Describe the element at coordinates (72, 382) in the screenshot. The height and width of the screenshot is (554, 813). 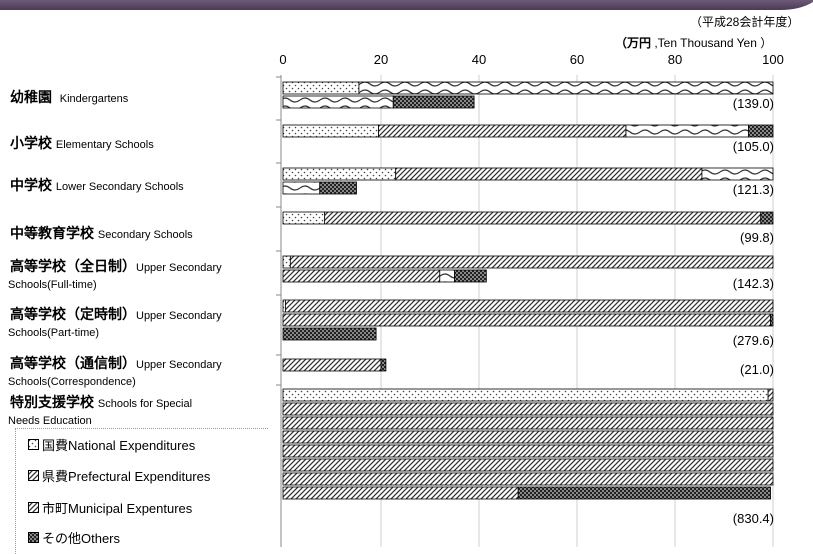
I see `category-label-en-line2: Schools(Correspondence)` at that location.